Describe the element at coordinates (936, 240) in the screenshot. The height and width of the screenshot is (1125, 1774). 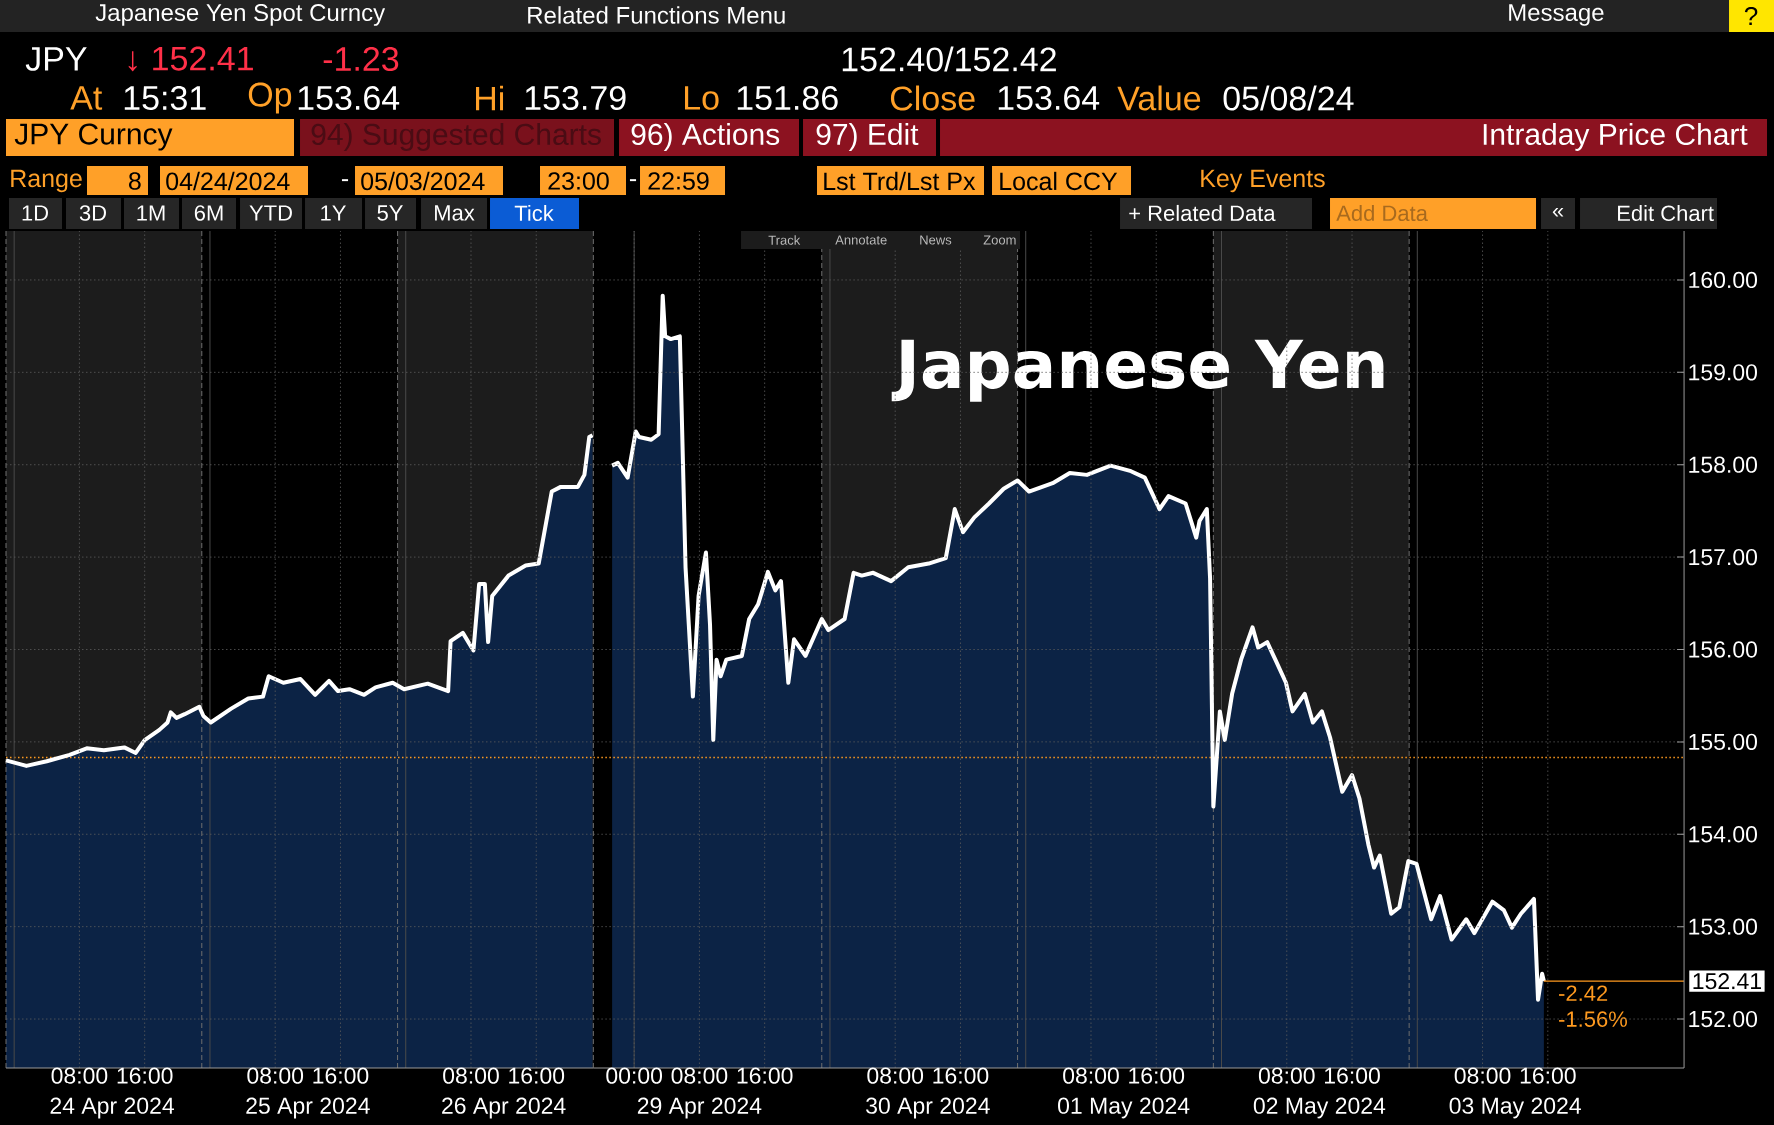
I see `annotation: News` at that location.